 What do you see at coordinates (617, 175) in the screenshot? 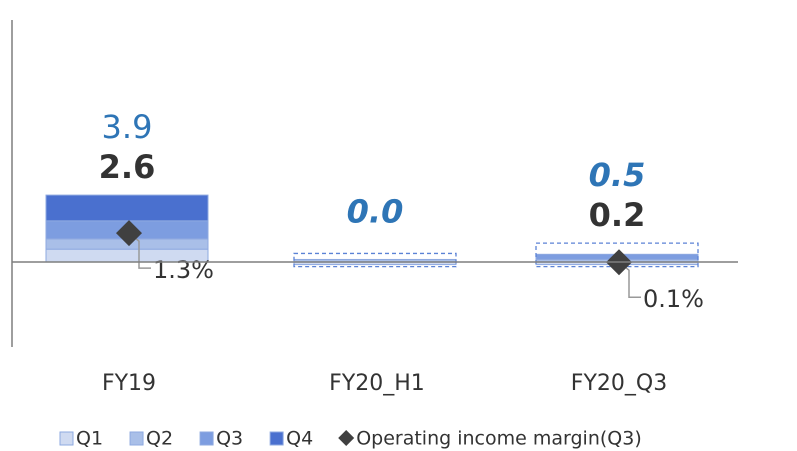
I see `plan-label: 0.5` at bounding box center [617, 175].